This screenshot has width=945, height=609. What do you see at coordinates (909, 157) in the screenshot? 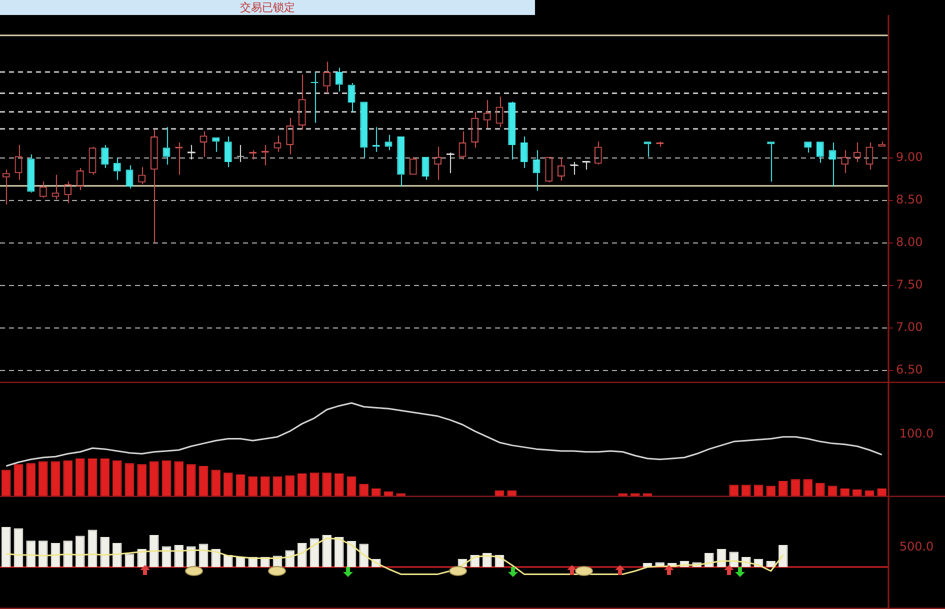
I see `y-tick-label: 9.00` at bounding box center [909, 157].